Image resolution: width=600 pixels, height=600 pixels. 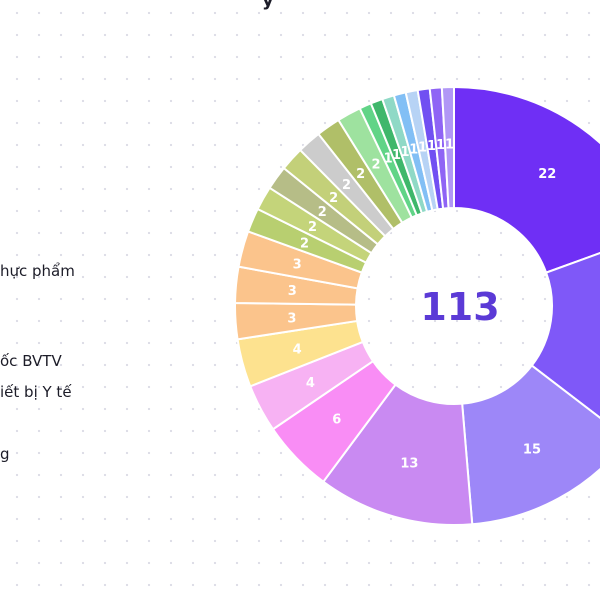 What do you see at coordinates (37, 271) in the screenshot?
I see `legend-label-food: hực phẩm` at bounding box center [37, 271].